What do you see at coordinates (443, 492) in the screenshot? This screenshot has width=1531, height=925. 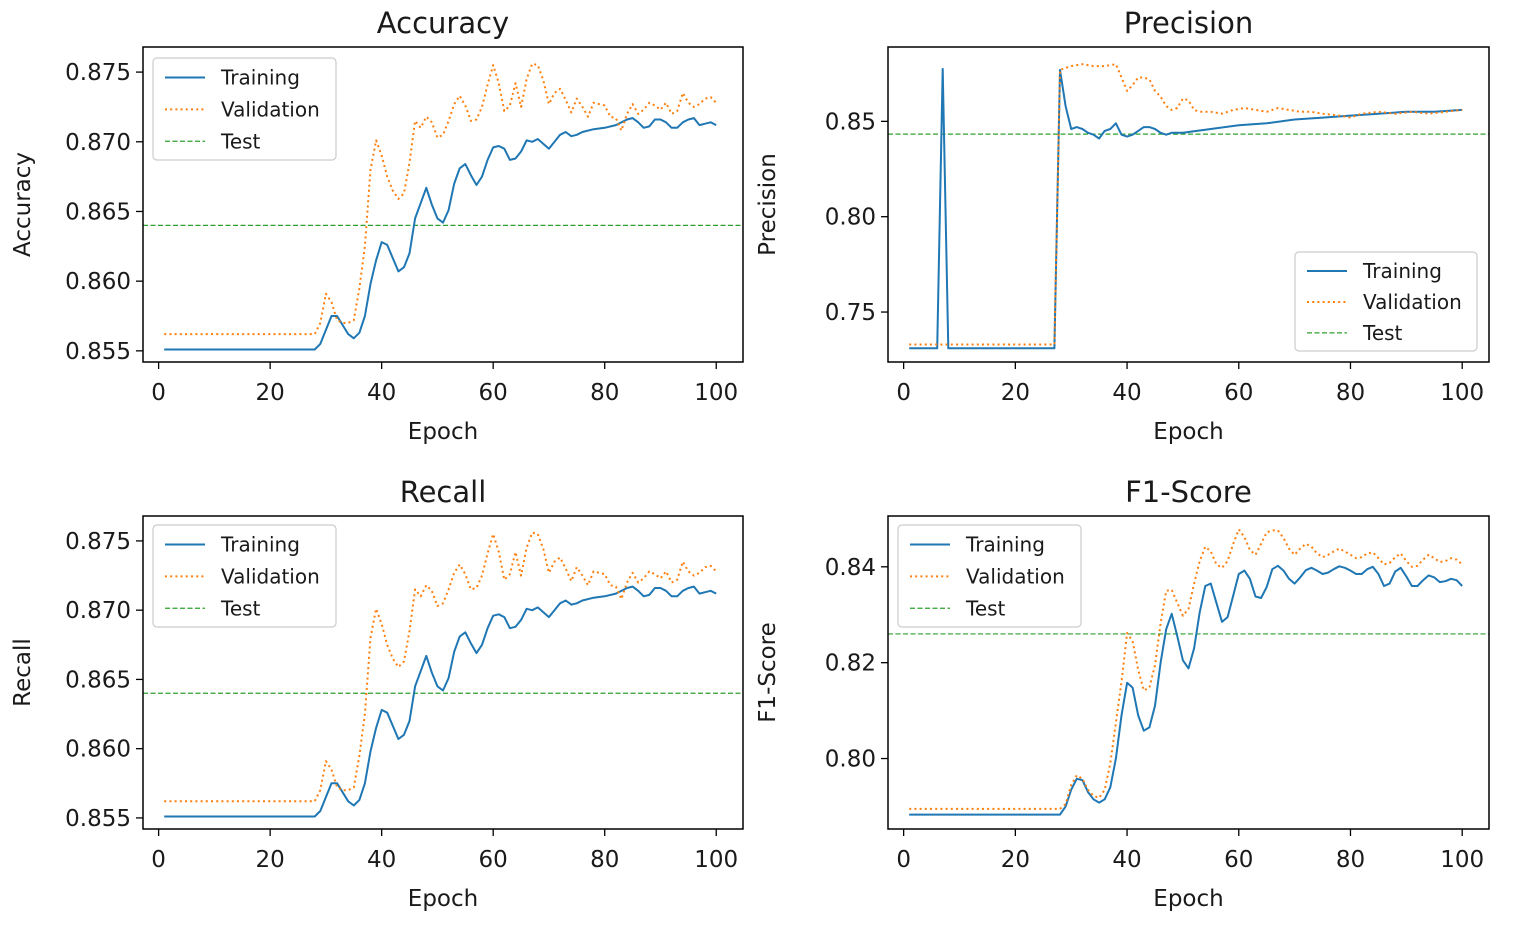 I see `chart-title: Recall` at bounding box center [443, 492].